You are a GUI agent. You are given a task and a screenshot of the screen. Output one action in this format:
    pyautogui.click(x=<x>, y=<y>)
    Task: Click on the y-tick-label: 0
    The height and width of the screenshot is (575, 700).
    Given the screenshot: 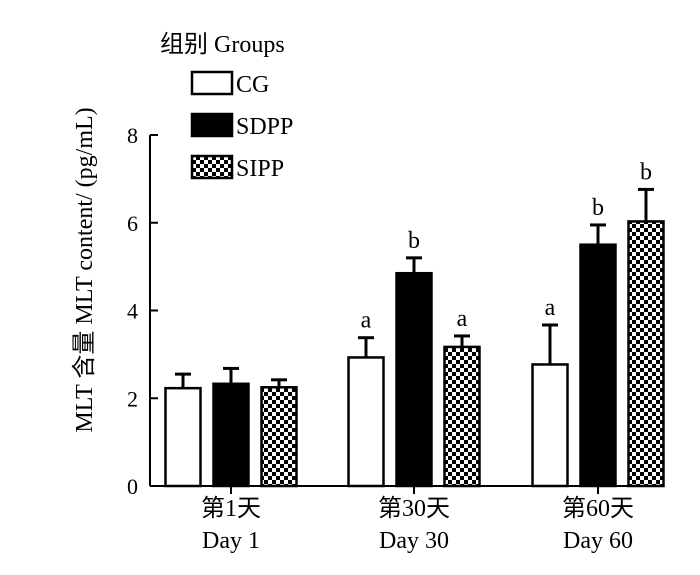 What is the action you would take?
    pyautogui.click(x=132, y=486)
    